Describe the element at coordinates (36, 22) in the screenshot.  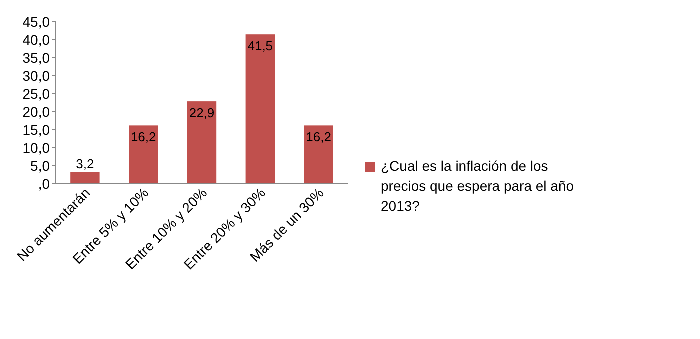
I see `y-tick-label: 45,0` at that location.